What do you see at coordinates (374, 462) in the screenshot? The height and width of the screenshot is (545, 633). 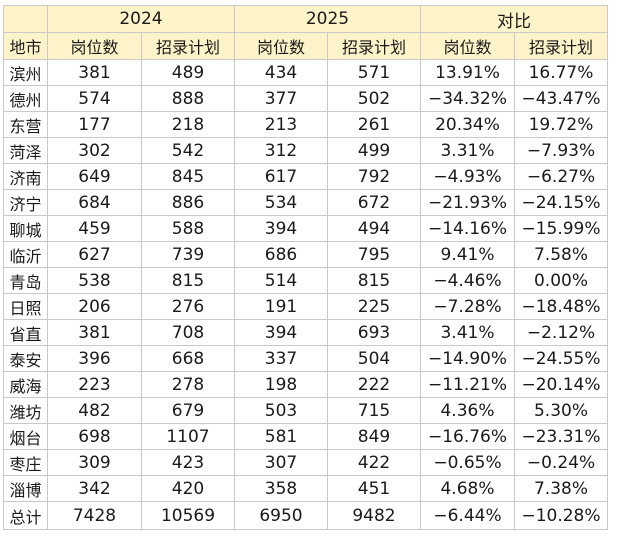 I see `plan-2025-cell: 422` at bounding box center [374, 462].